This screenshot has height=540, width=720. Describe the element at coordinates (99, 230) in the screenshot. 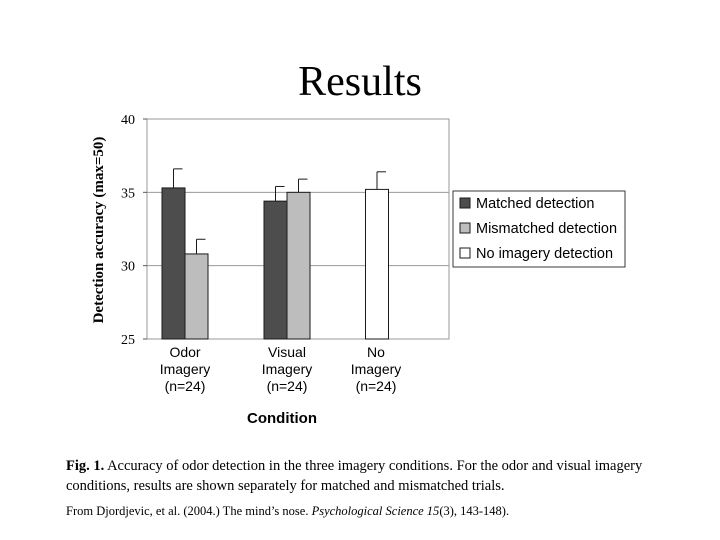

I see `y-axis-label: Detection accuracy (max=50)` at that location.